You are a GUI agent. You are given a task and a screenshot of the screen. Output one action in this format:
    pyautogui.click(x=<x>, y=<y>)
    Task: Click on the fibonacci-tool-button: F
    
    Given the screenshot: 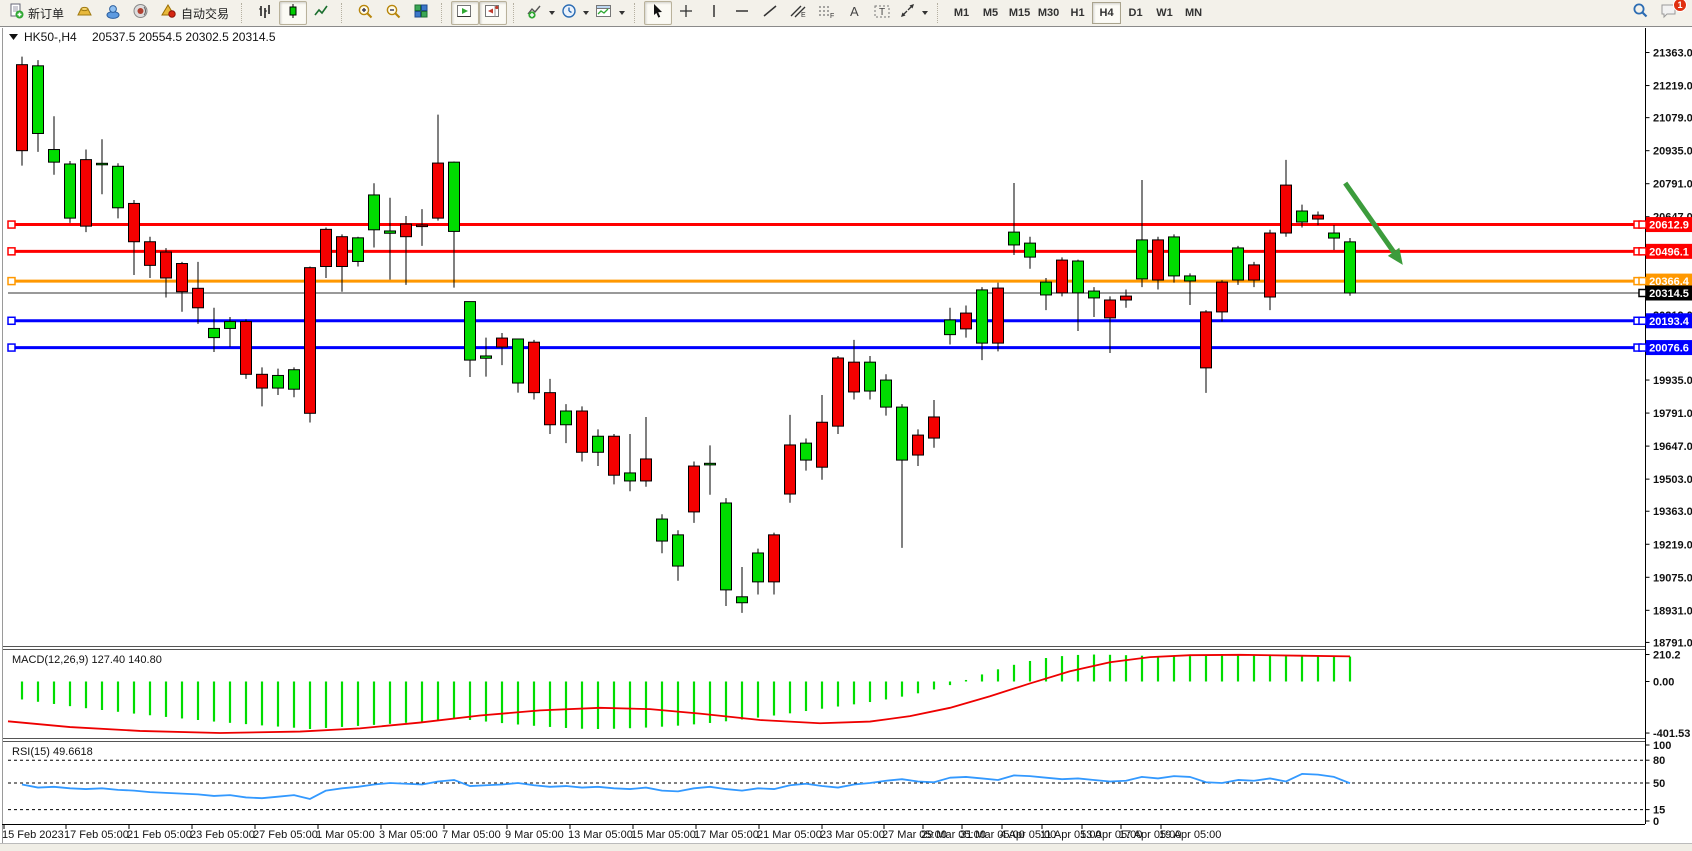 What is the action you would take?
    pyautogui.click(x=826, y=13)
    